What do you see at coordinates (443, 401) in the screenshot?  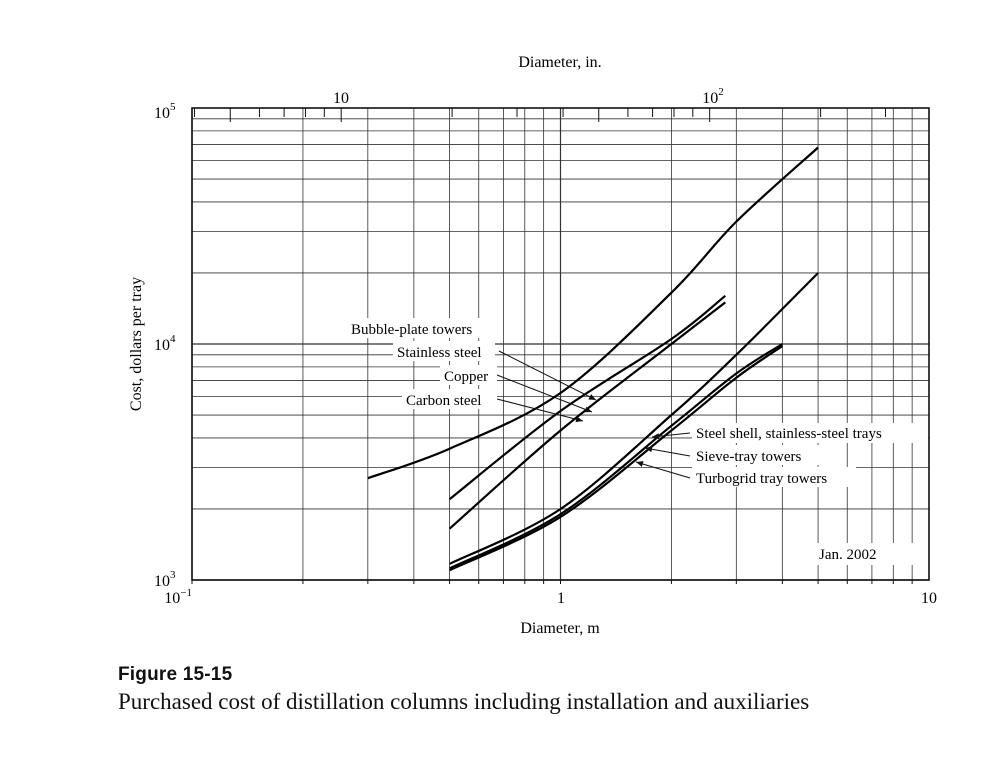 I see `annotation-carbon-steel: Carbon steel` at bounding box center [443, 401].